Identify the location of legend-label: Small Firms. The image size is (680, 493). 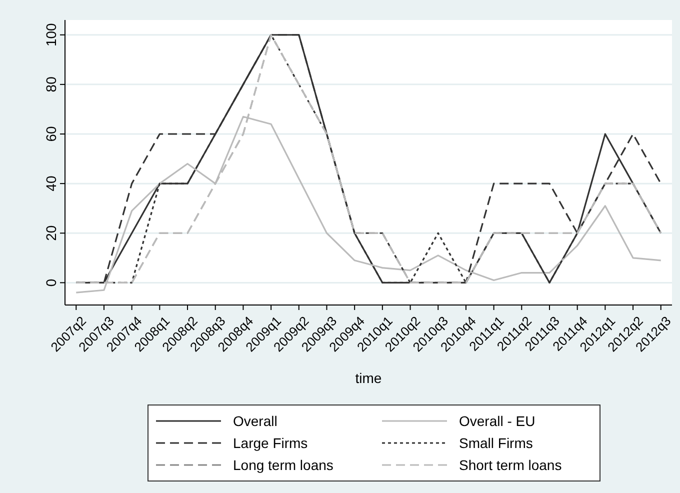
(496, 443).